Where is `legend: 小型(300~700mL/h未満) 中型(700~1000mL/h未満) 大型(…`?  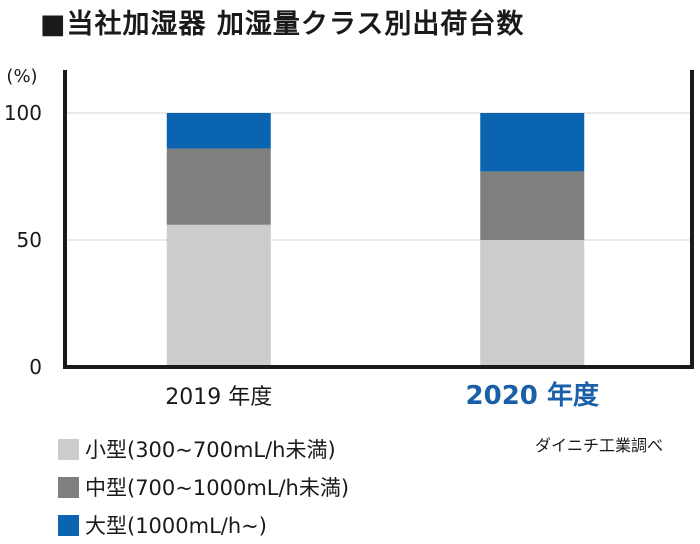
legend: 小型(300~700mL/h未満) 中型(700~1000mL/h未満) 大型(… is located at coordinates (203, 487).